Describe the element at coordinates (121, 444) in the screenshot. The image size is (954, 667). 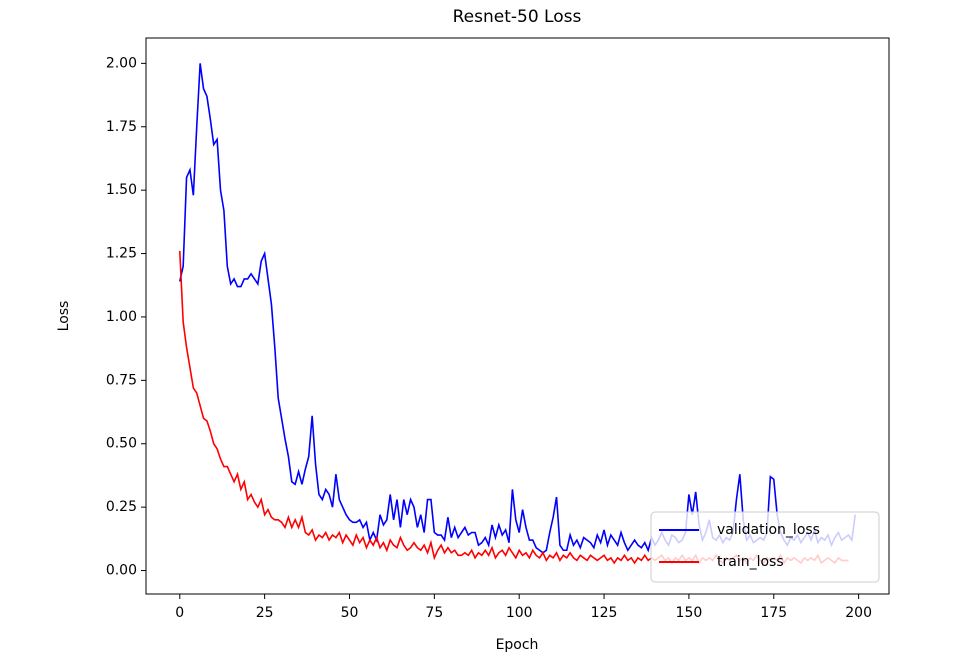
I see `y-tick-label: 0.50` at that location.